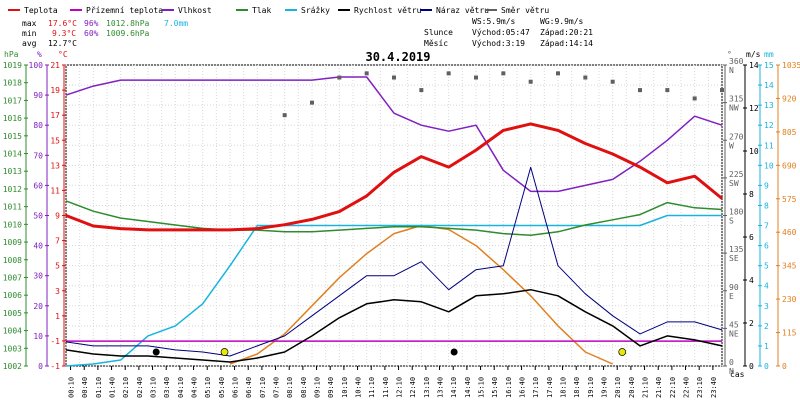 Image resolution: width=800 pixels, height=400 pixels. I want to click on mm-axis-label: 2, so click(766, 326).